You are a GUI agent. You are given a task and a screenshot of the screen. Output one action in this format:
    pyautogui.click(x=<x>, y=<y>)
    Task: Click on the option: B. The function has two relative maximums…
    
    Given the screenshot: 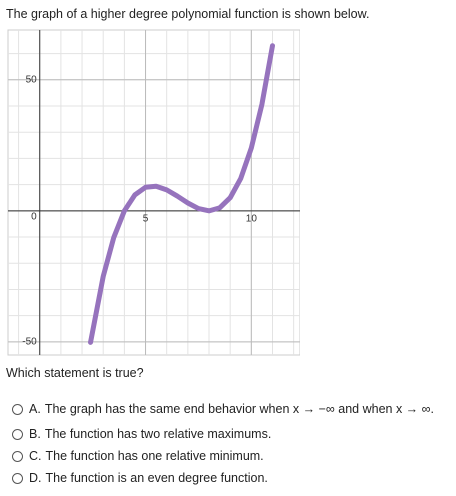 What is the action you would take?
    pyautogui.click(x=141, y=434)
    